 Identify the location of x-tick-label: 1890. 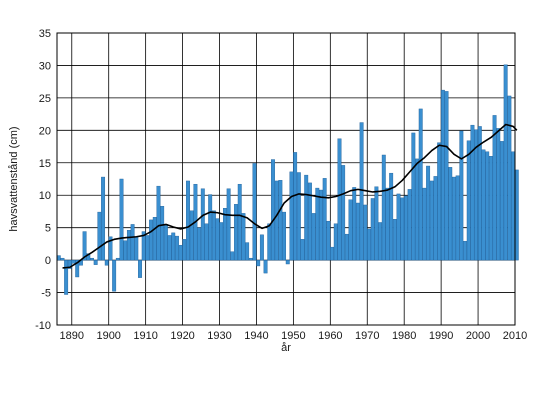
(72, 336).